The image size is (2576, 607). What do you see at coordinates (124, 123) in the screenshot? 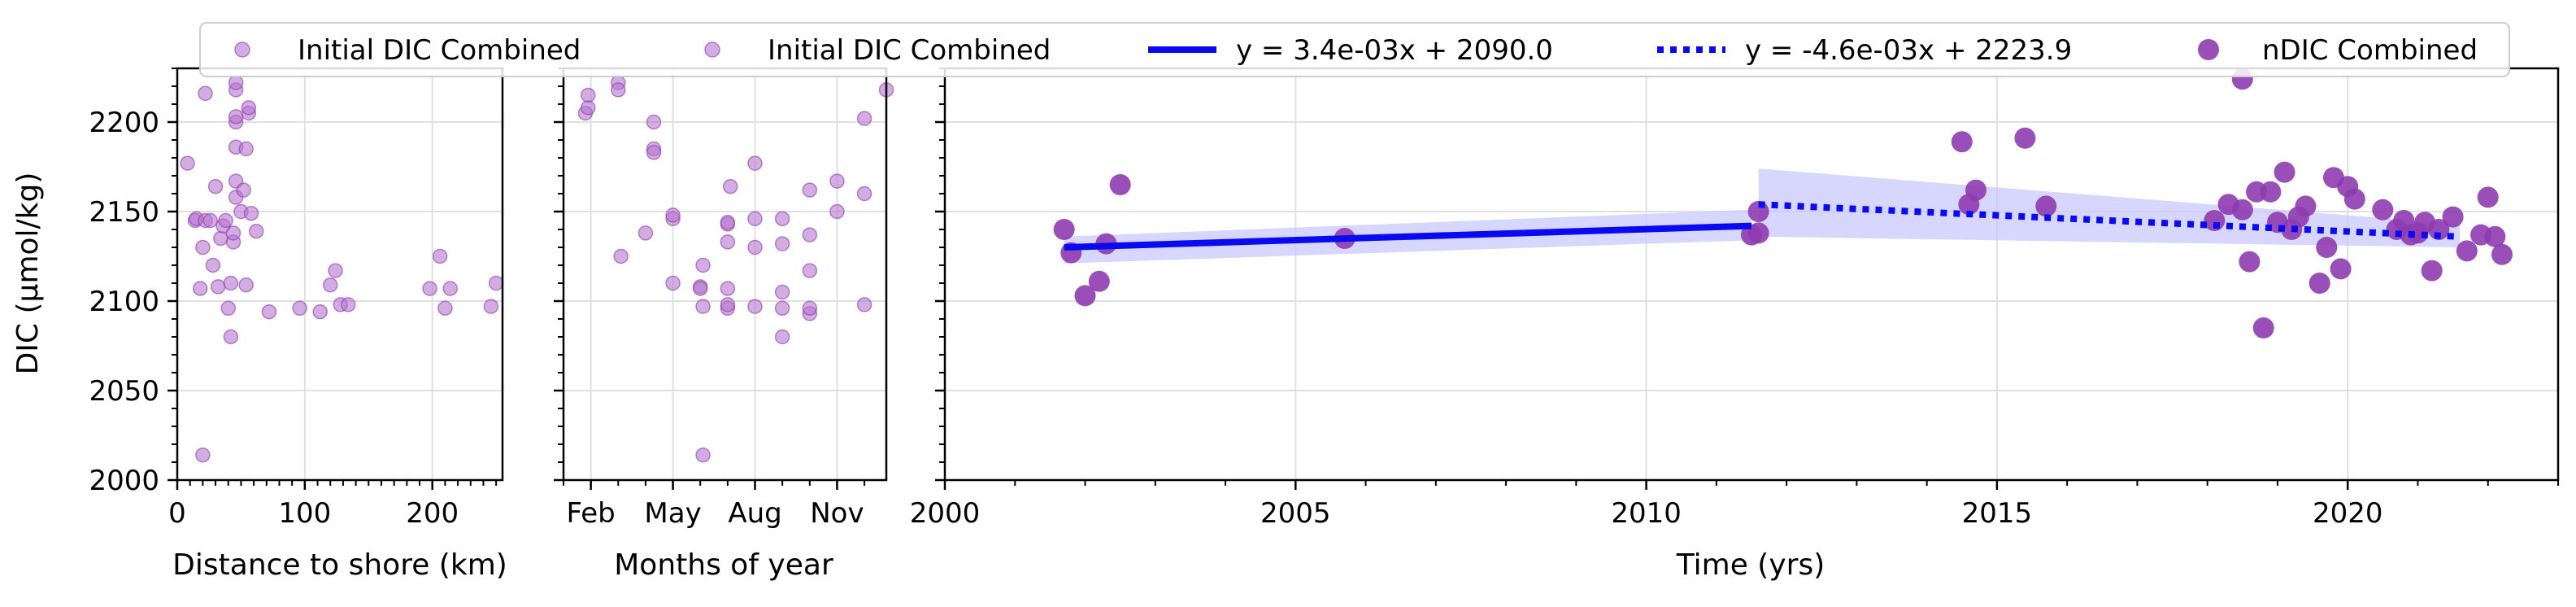
I see `y-tick-label: 2200` at bounding box center [124, 123].